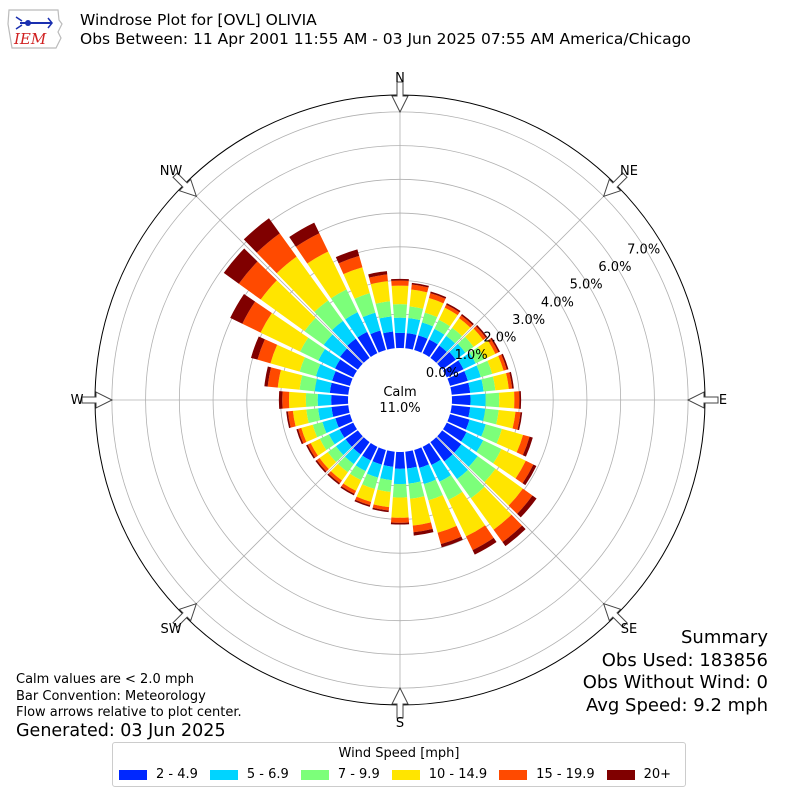 The height and width of the screenshot is (800, 800). Describe the element at coordinates (565, 774) in the screenshot. I see `legend-label: 15 - 19.9` at that location.